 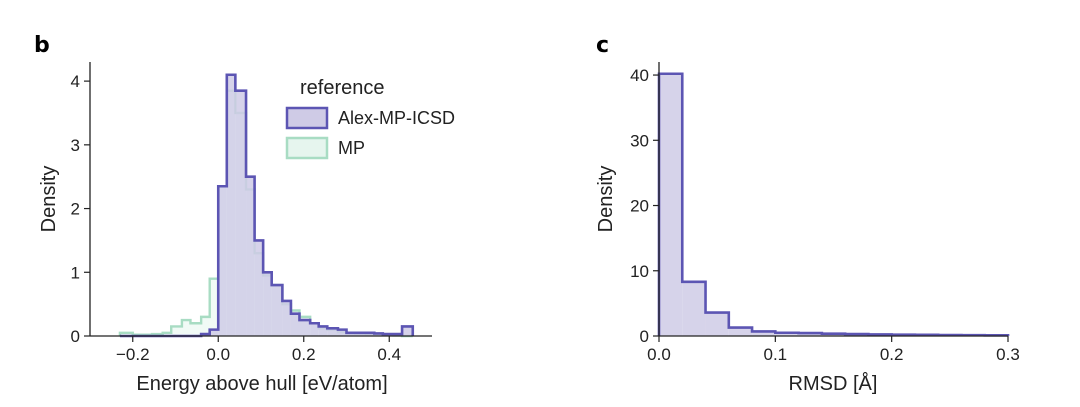 I want to click on x-tick-label-1: 0.0, so click(x=218, y=354).